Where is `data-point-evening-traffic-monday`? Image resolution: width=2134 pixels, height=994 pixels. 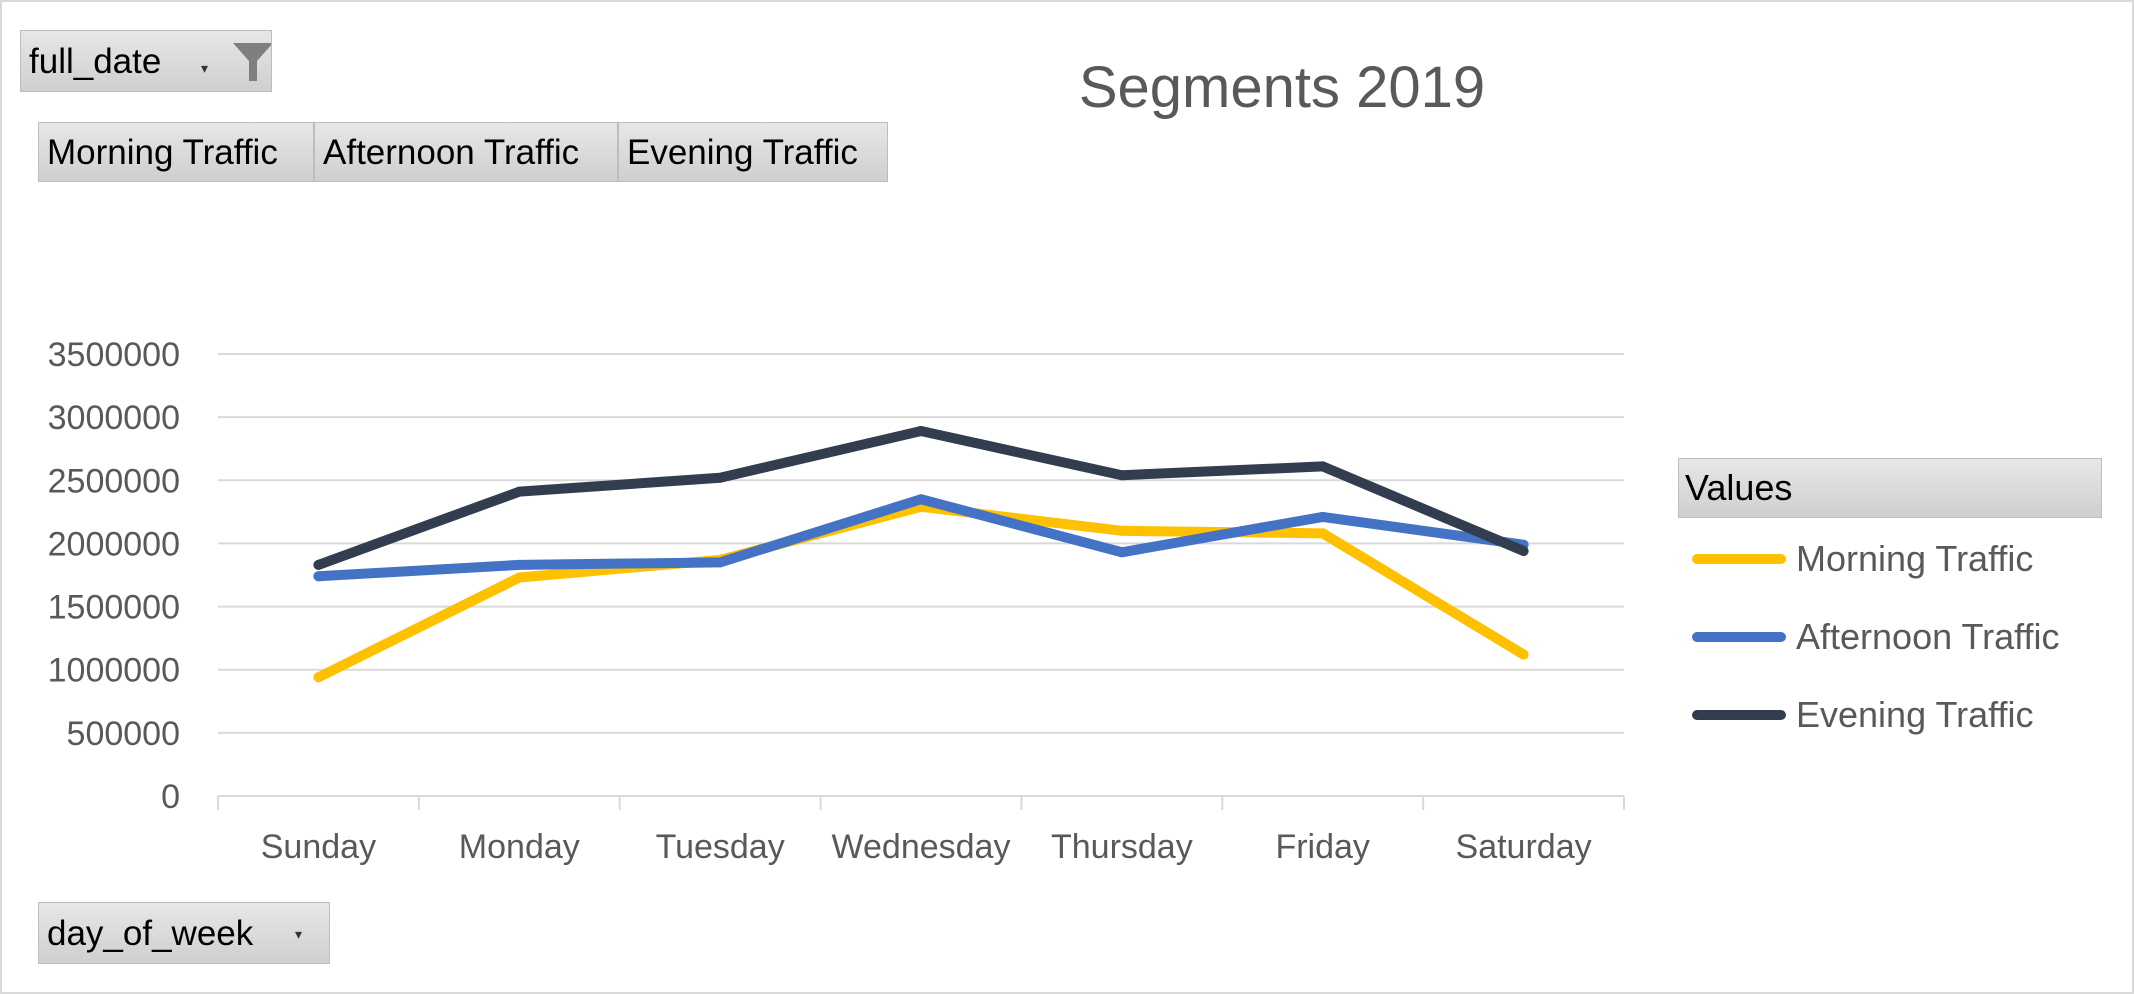 data-point-evening-traffic-monday is located at coordinates (519, 491).